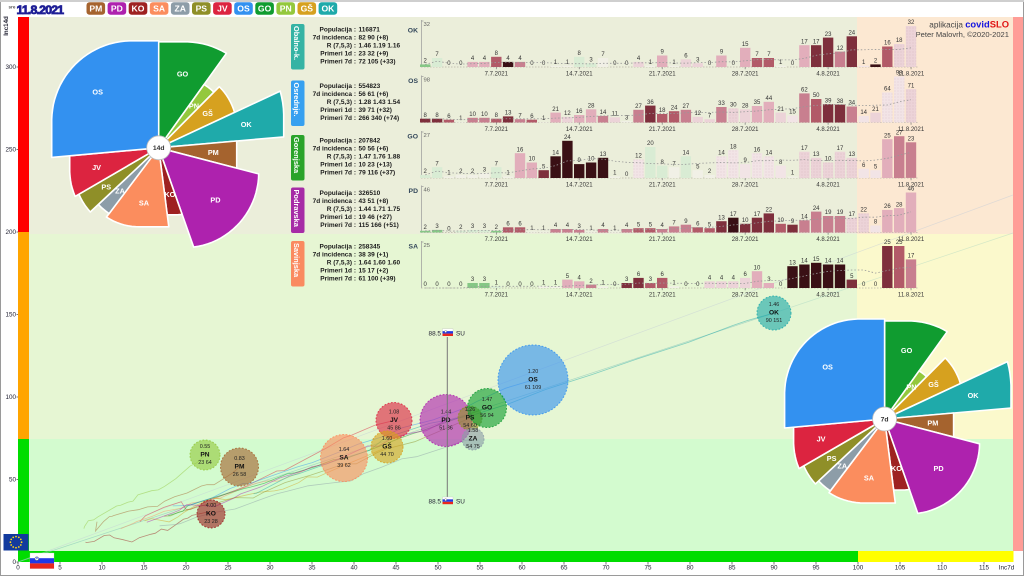 The width and height of the screenshot is (1024, 576). Describe the element at coordinates (686, 107) in the screenshot. I see `svg-text: 27` at that location.